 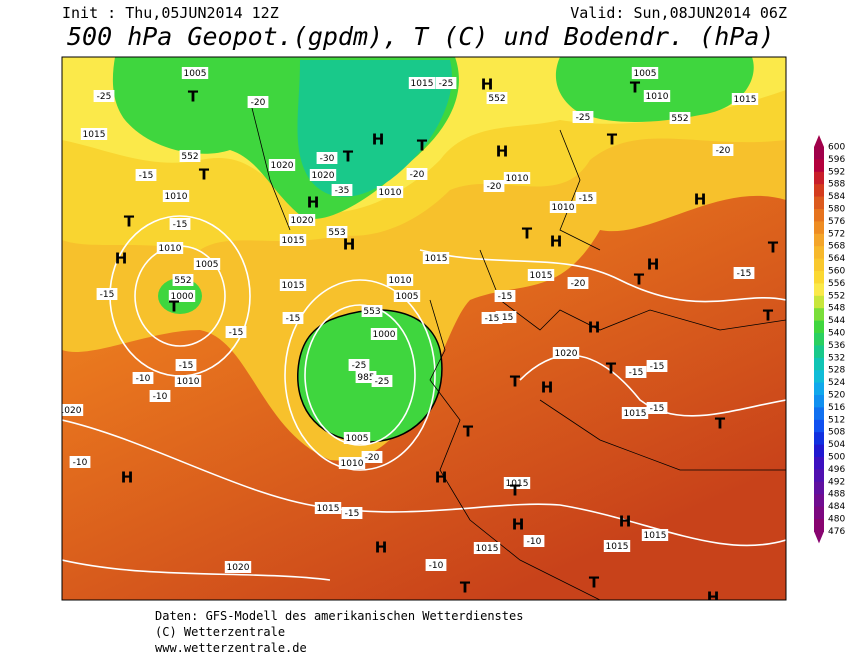 I want to click on valid-time: Valid: Sun,08JUN2014 06Z, so click(x=678, y=13).